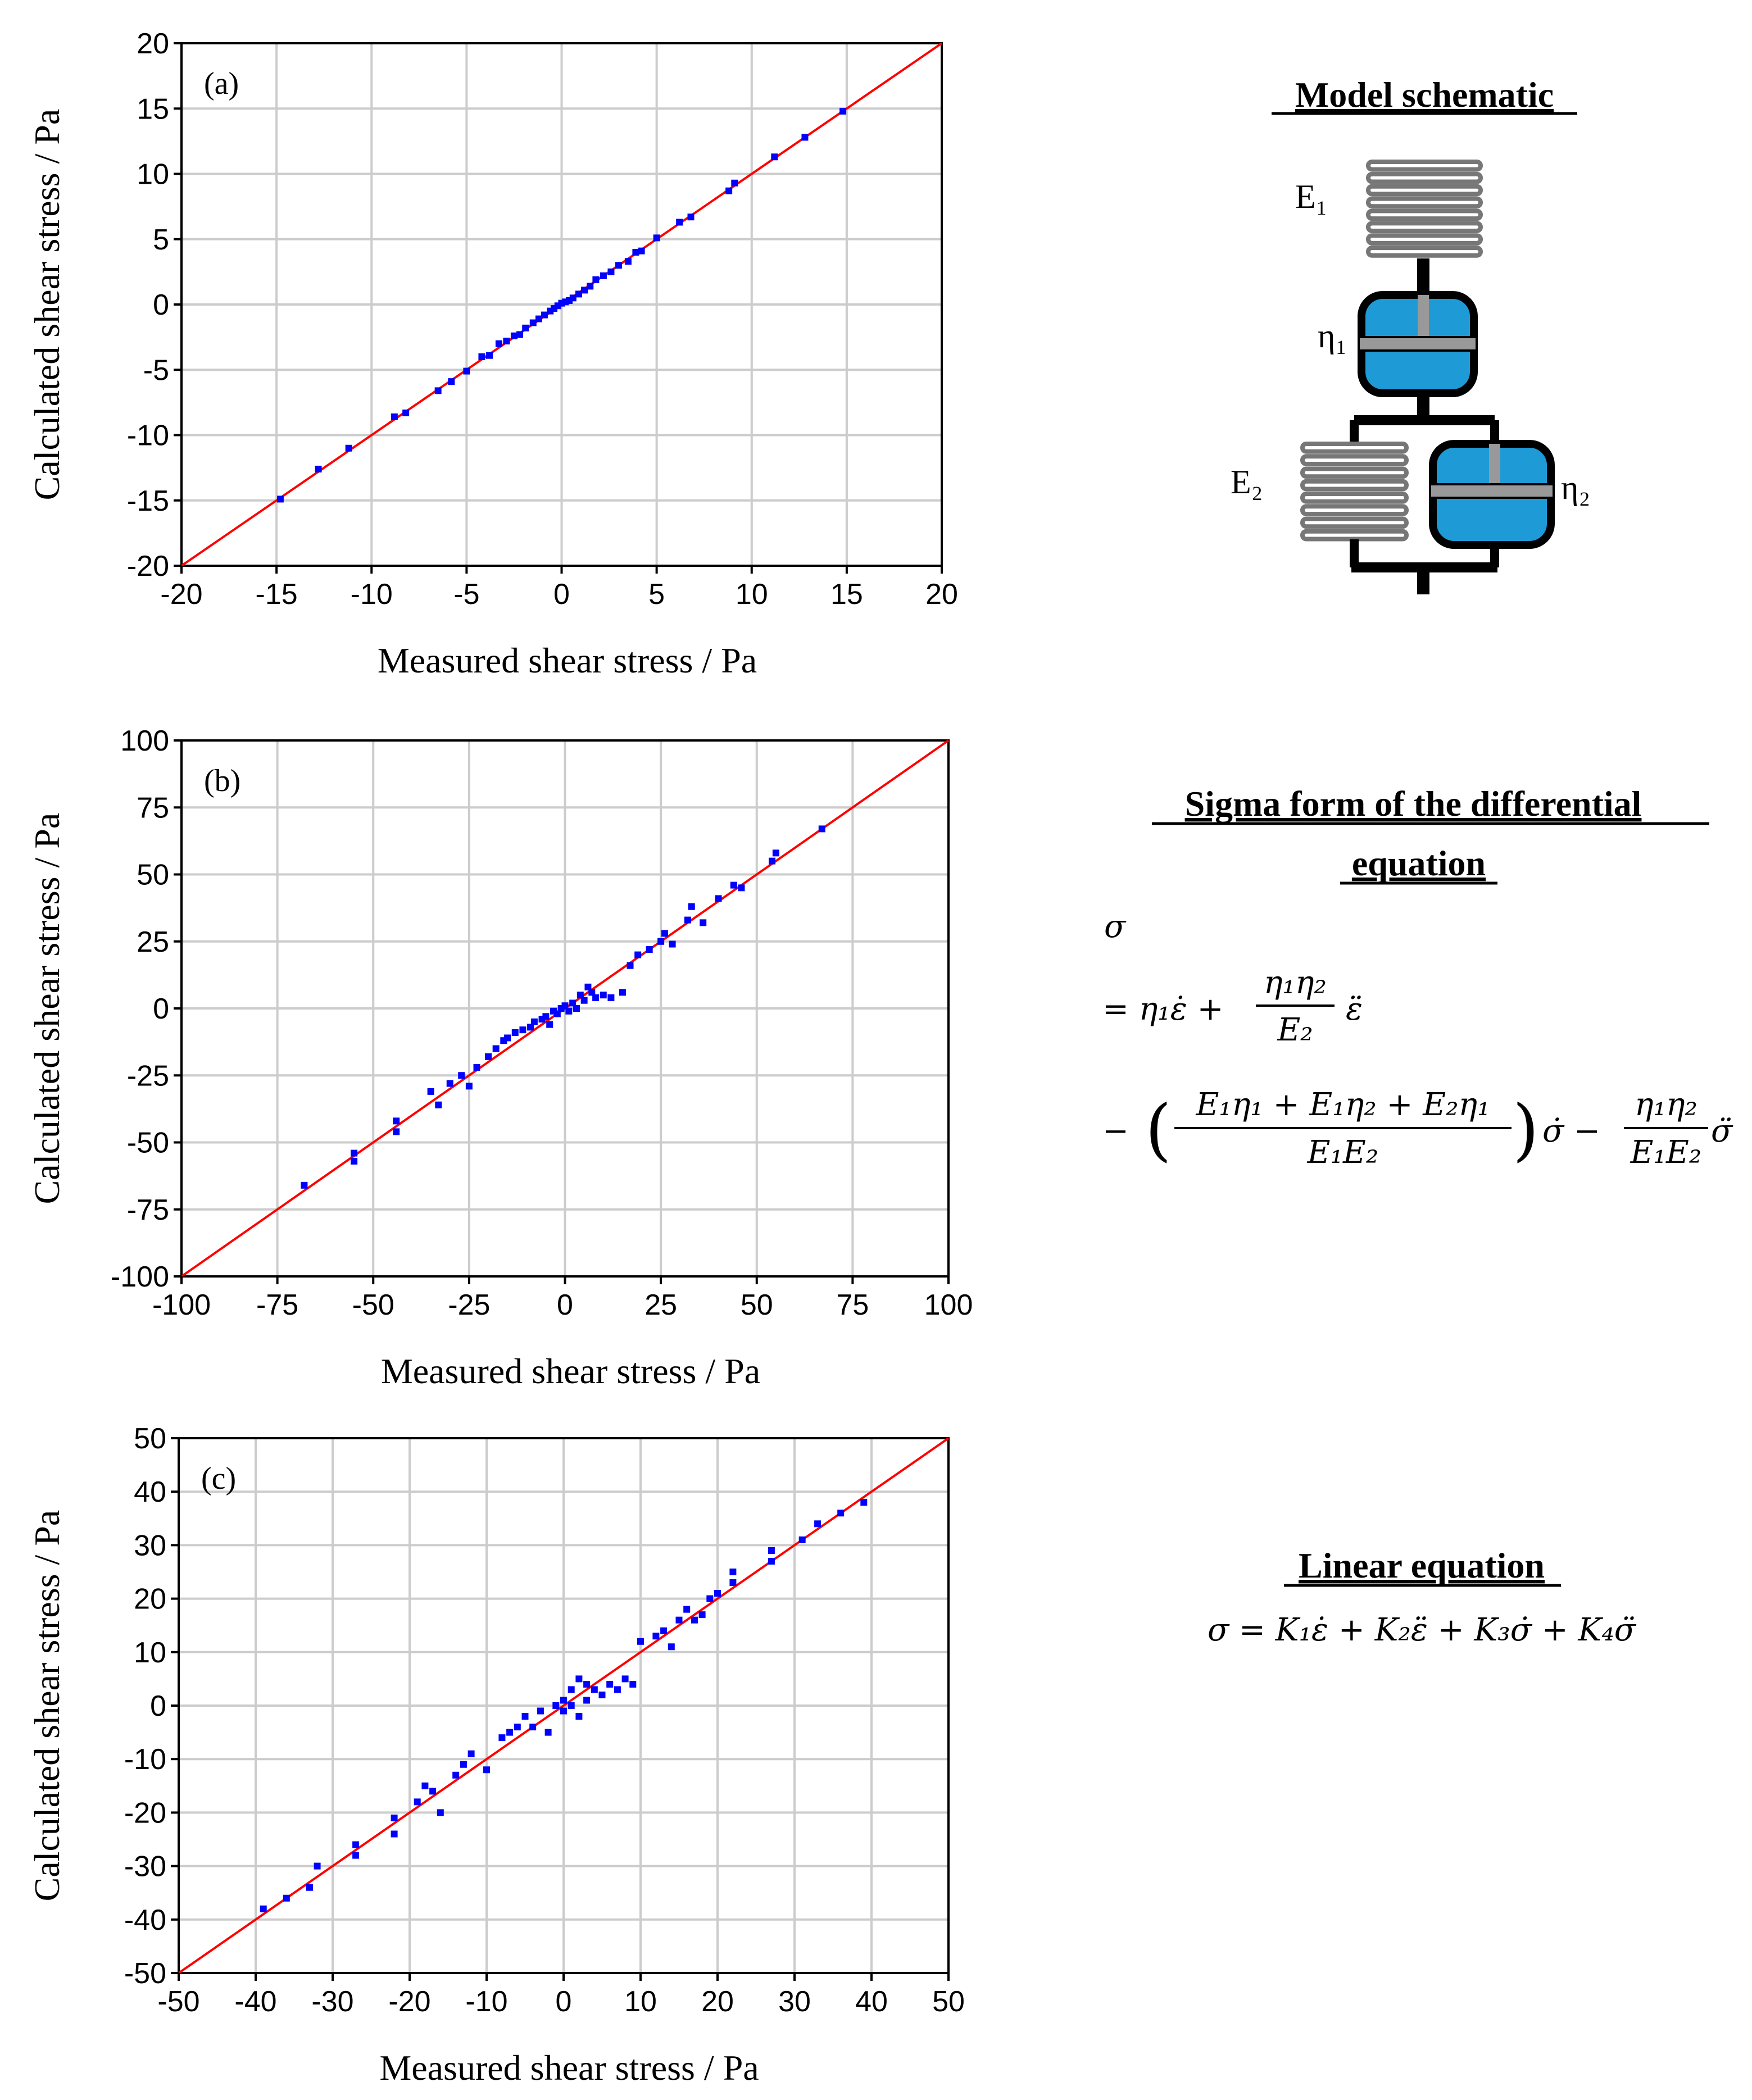  I want to click on x-tick-label: 40, so click(871, 2002).